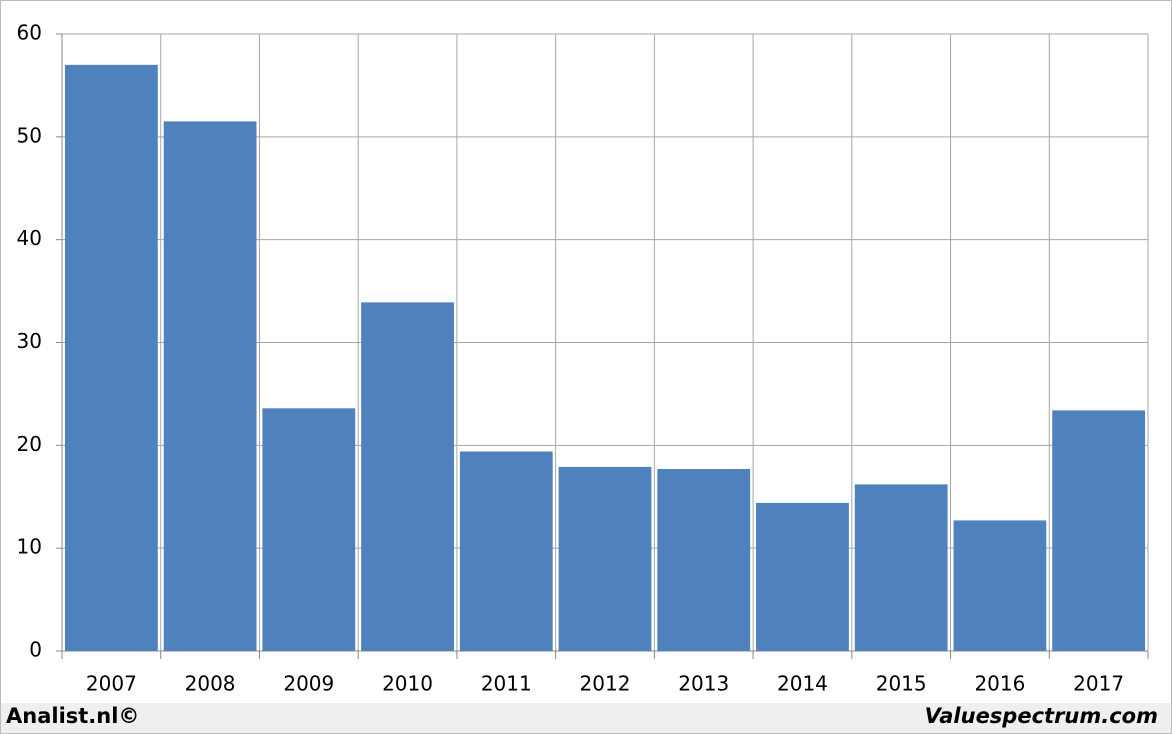  I want to click on y-tick-label: 50, so click(29, 135).